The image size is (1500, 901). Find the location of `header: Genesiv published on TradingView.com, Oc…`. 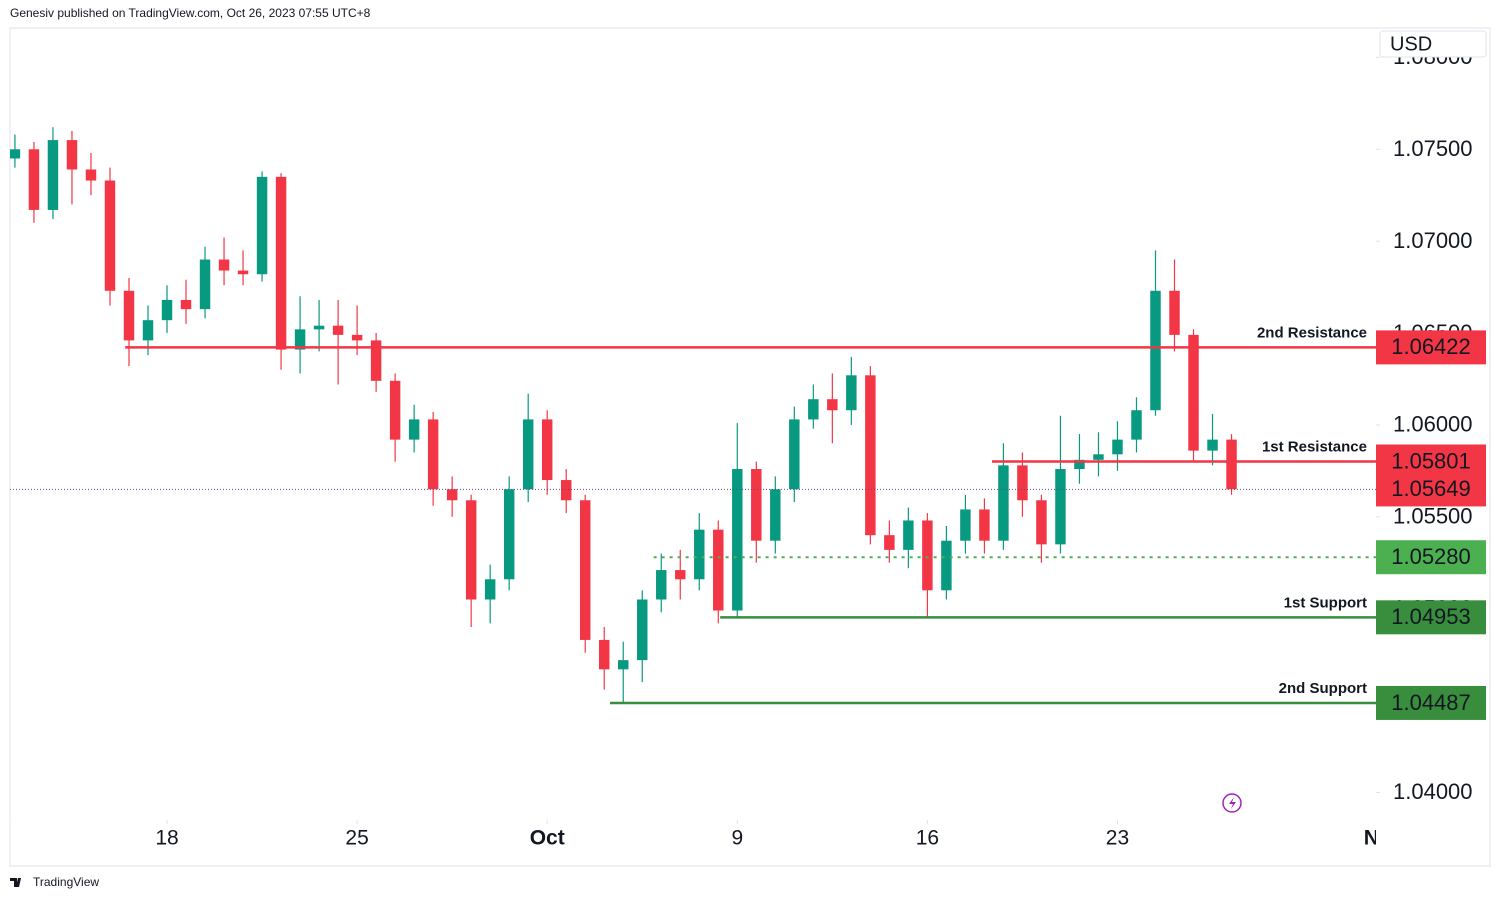

header: Genesiv published on TradingView.com, Oc… is located at coordinates (190, 13).